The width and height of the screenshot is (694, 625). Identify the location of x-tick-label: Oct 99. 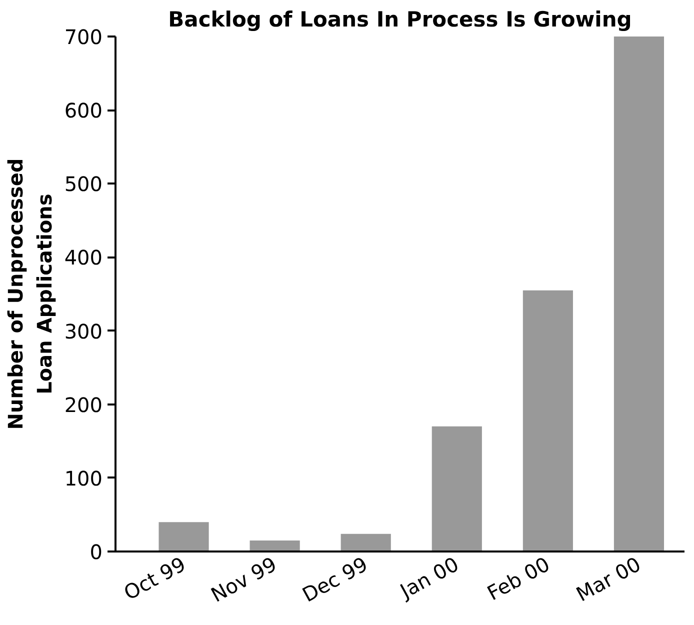
(155, 578).